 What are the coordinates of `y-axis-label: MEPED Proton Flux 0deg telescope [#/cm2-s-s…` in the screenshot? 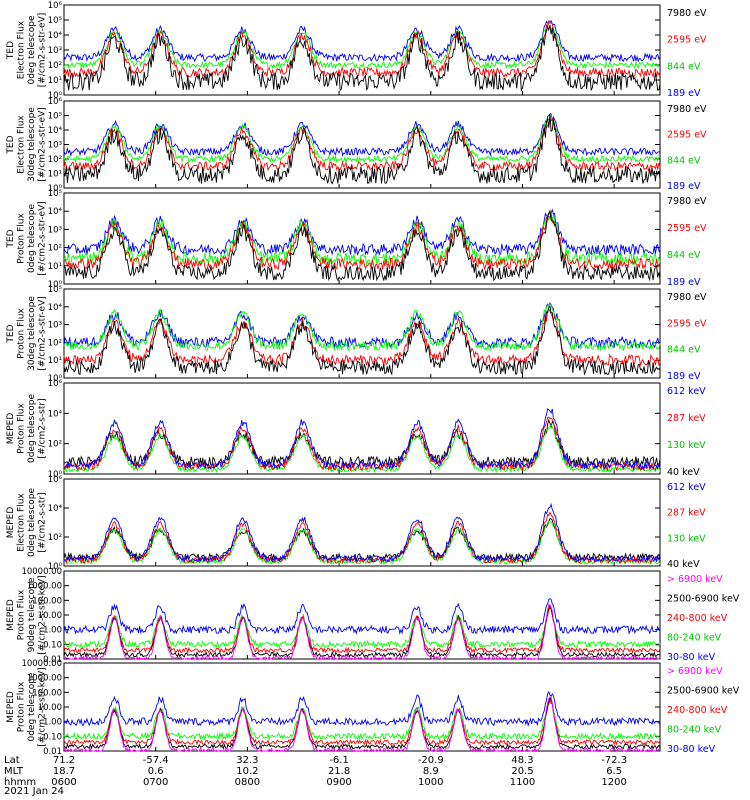 It's located at (27, 706).